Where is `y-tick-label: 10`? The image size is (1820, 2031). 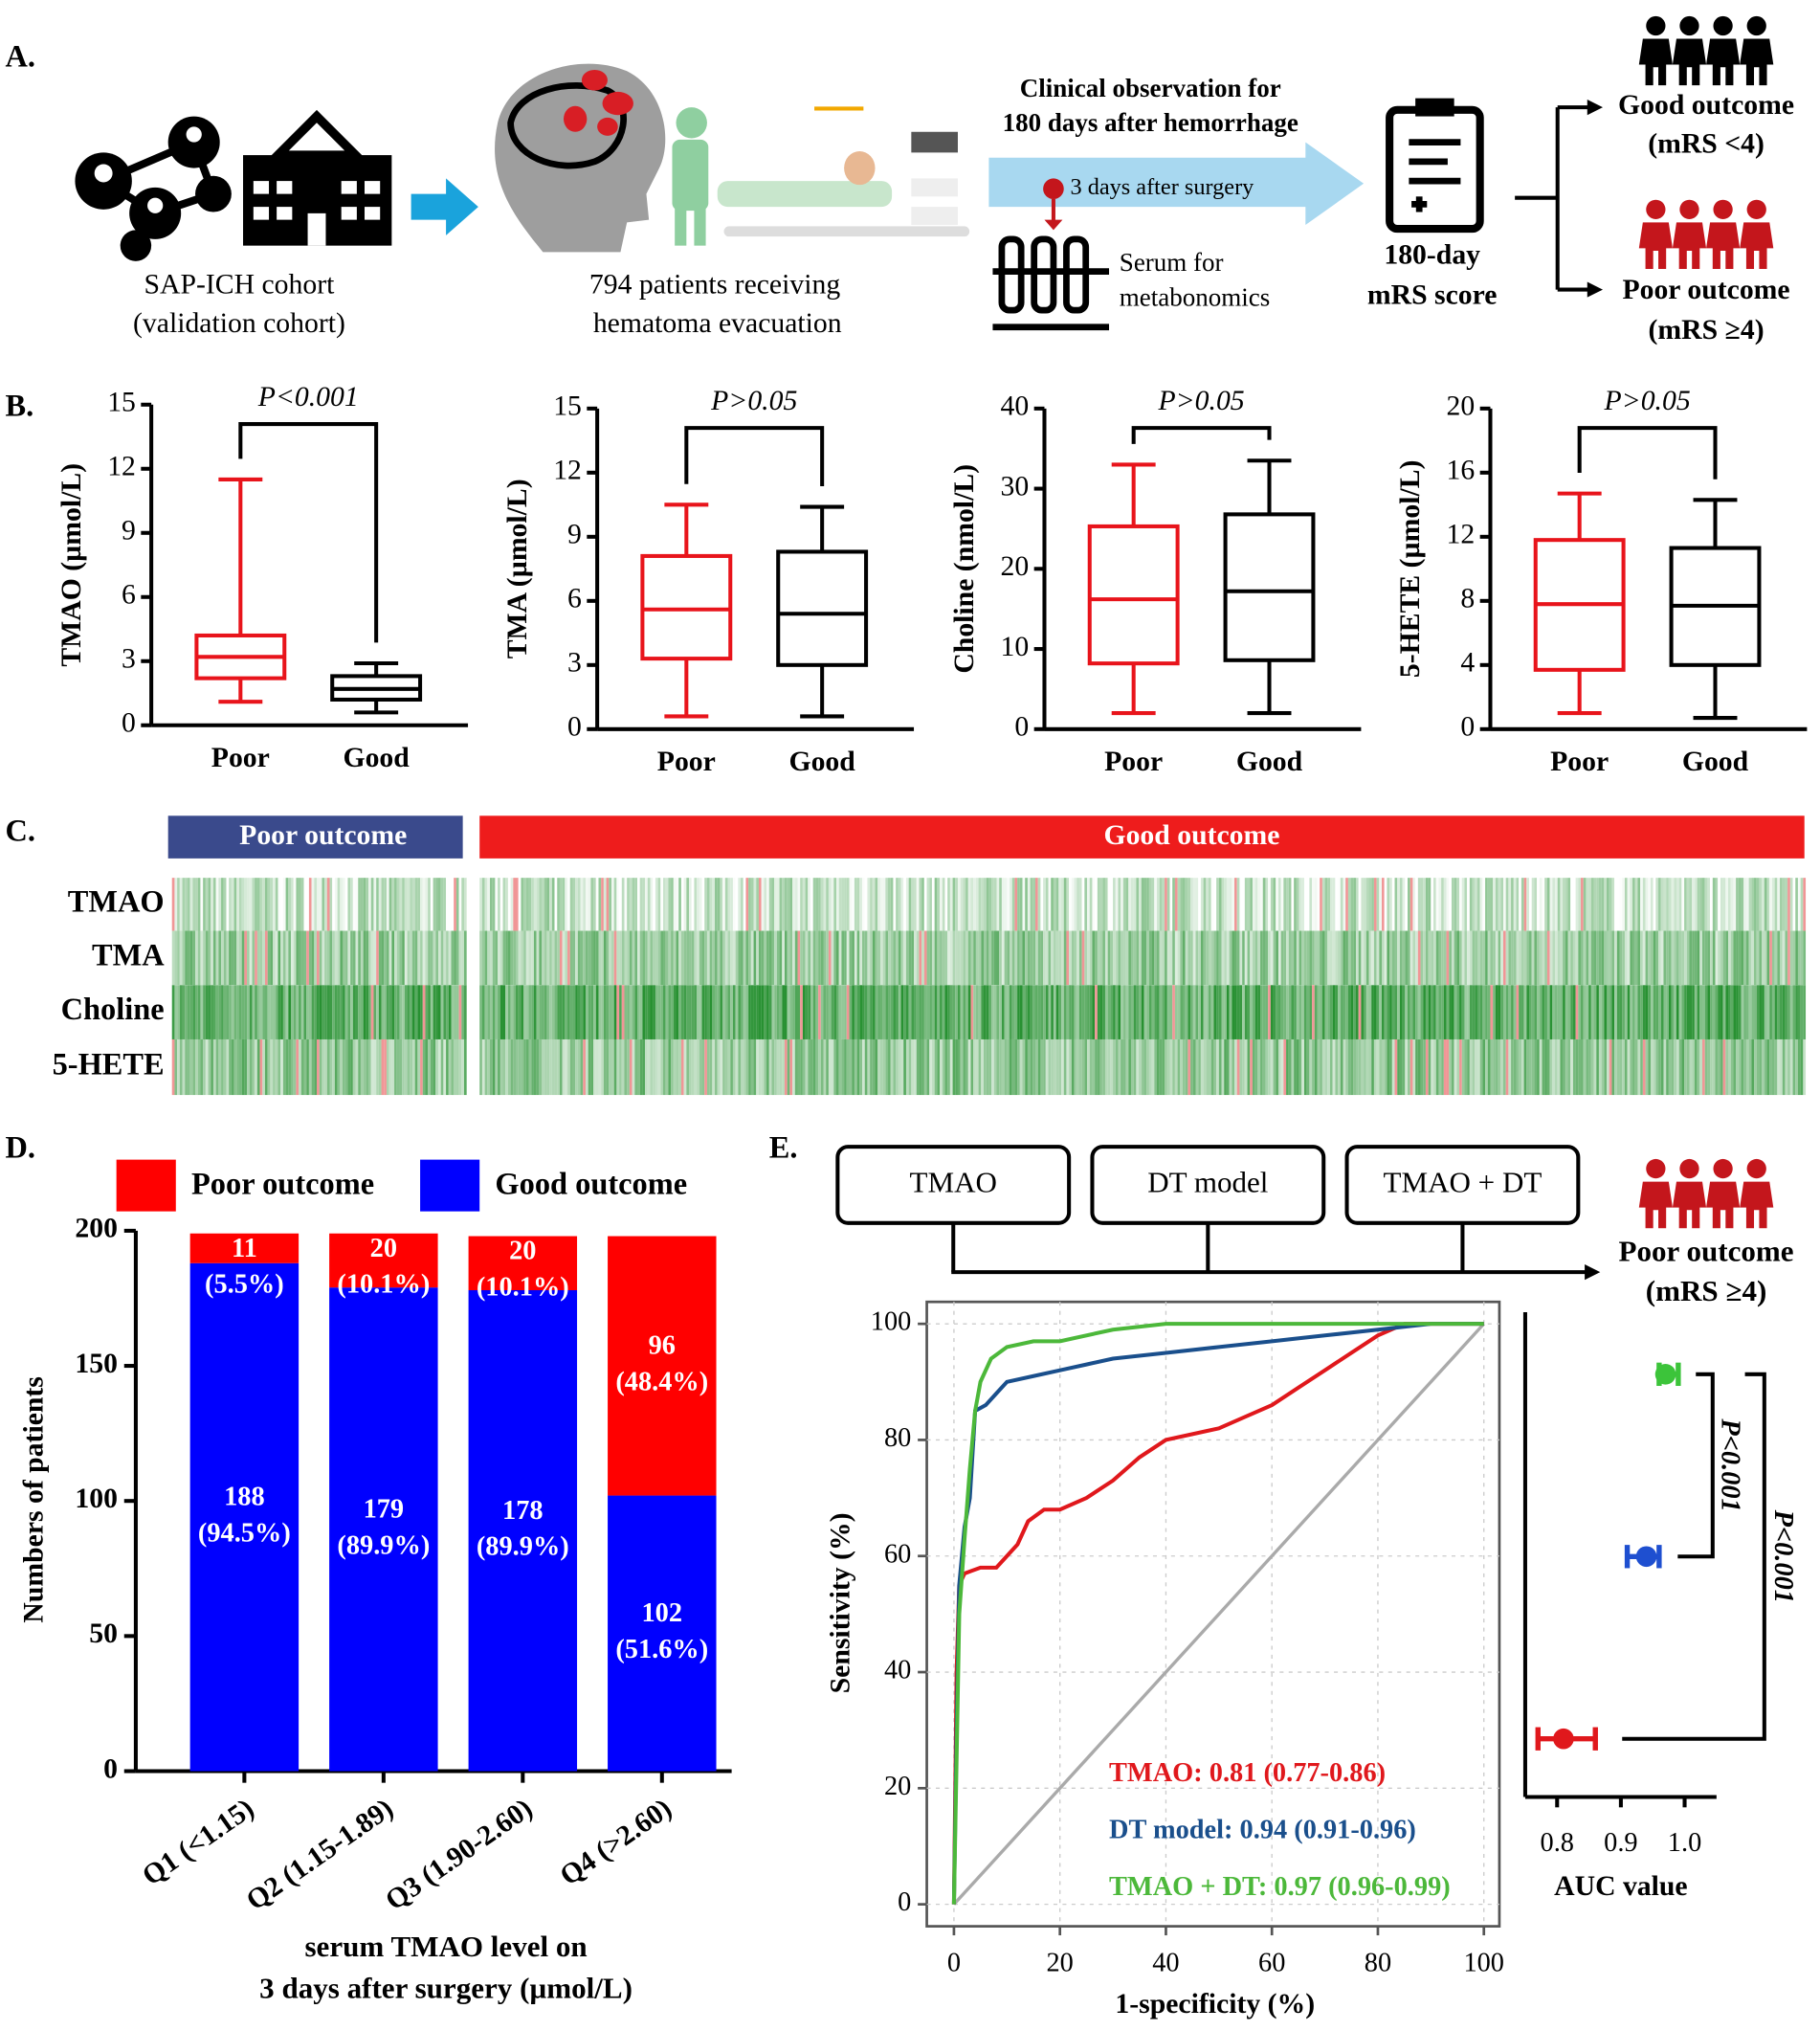 y-tick-label: 10 is located at coordinates (1015, 647).